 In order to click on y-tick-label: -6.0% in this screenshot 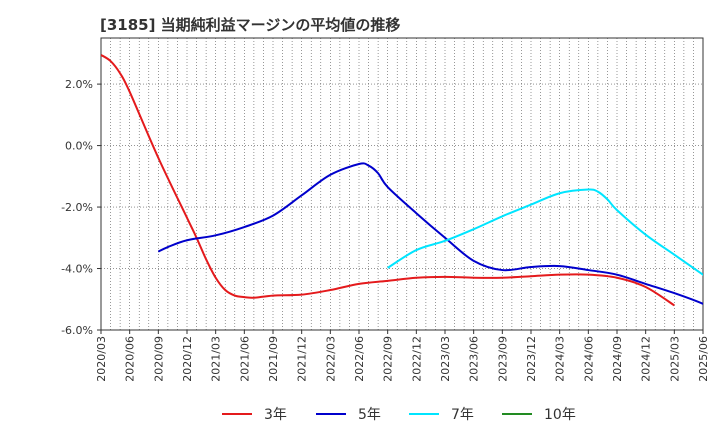, I will do `click(77, 330)`.